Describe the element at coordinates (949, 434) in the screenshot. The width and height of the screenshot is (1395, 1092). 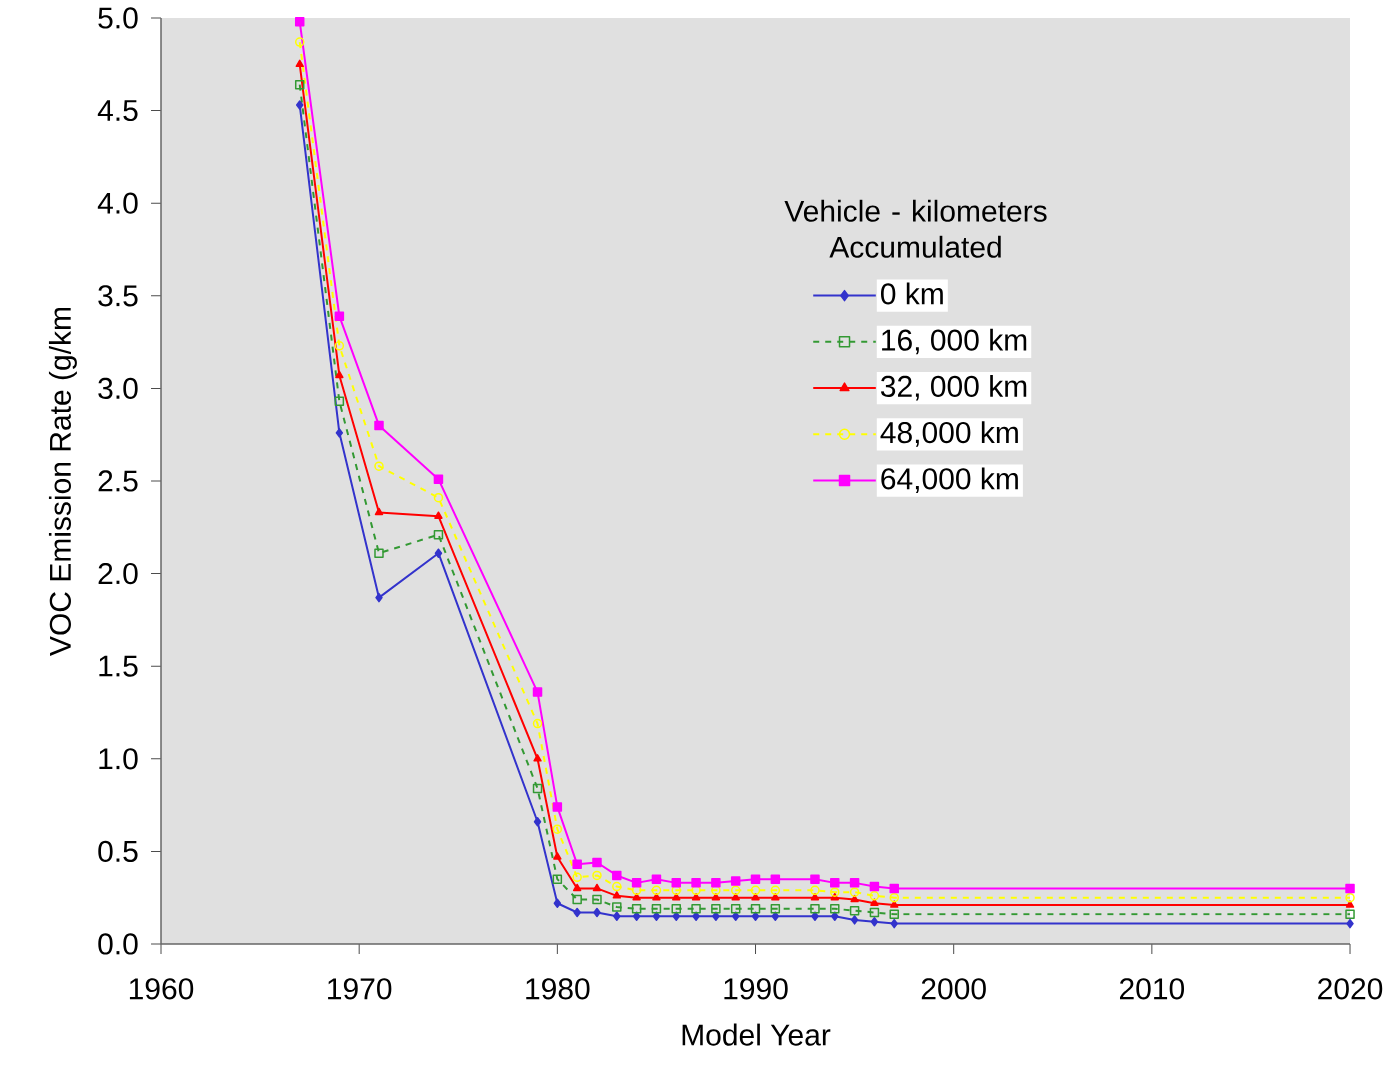
I see `legend-label: 48,000 km` at that location.